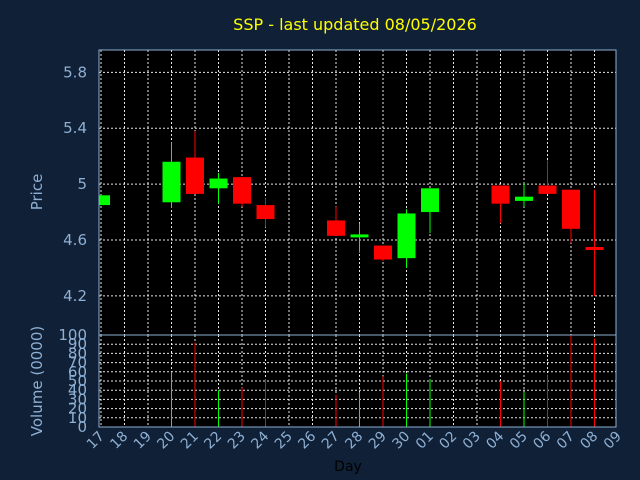  What do you see at coordinates (77, 344) in the screenshot?
I see `volume-tick-label: 90` at bounding box center [77, 344].